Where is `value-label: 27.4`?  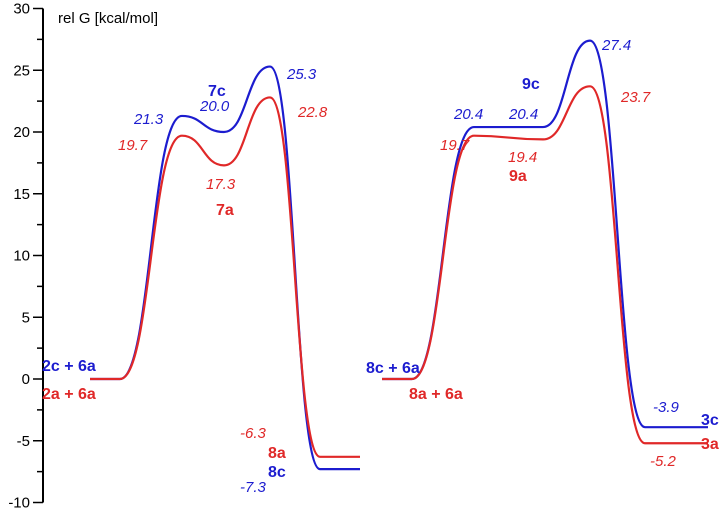 value-label: 27.4 is located at coordinates (616, 45).